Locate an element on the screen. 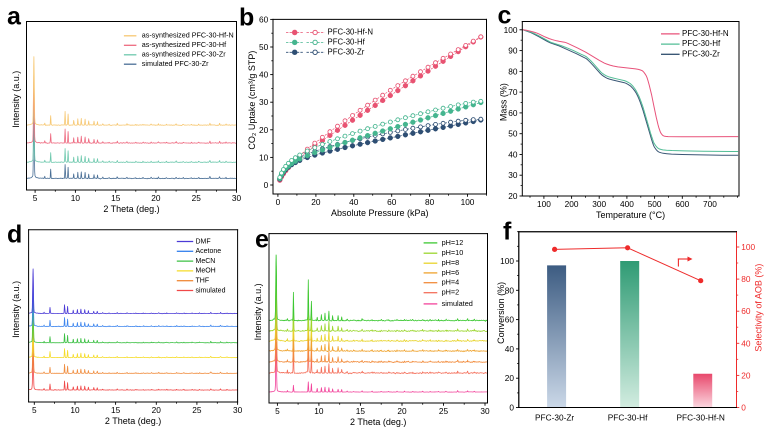 This screenshot has width=769, height=431. svg-text: Selectivity of AOB (%) is located at coordinates (758, 308).